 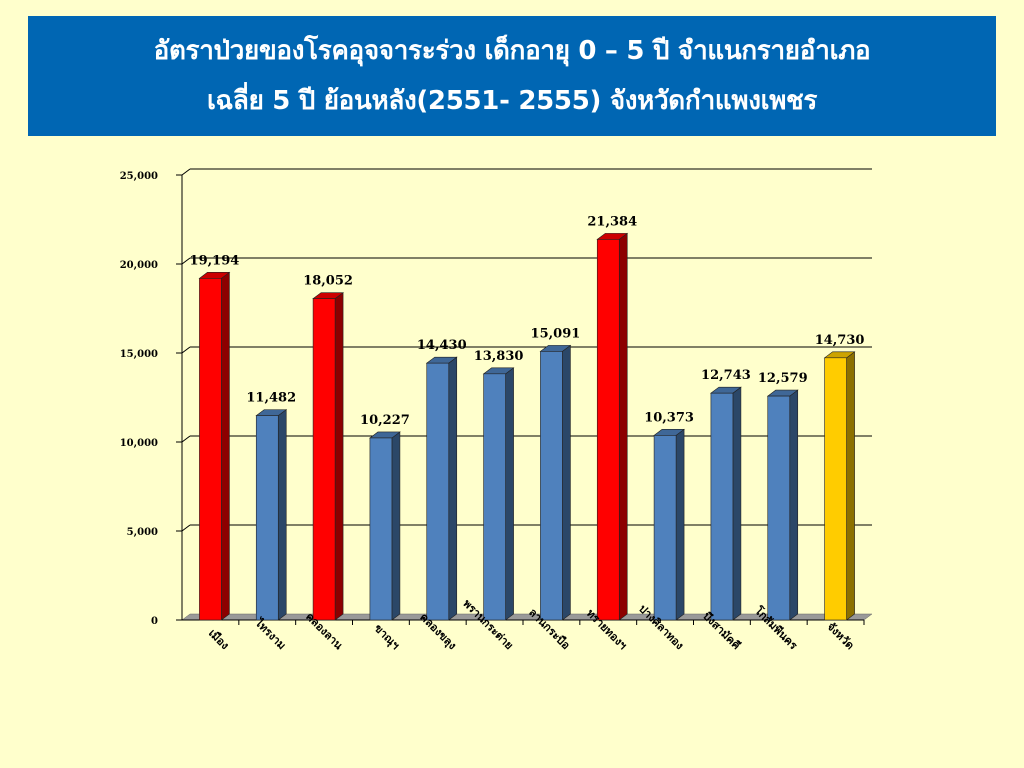 What do you see at coordinates (669, 417) in the screenshot?
I see `bar-value-label: 10,373` at bounding box center [669, 417].